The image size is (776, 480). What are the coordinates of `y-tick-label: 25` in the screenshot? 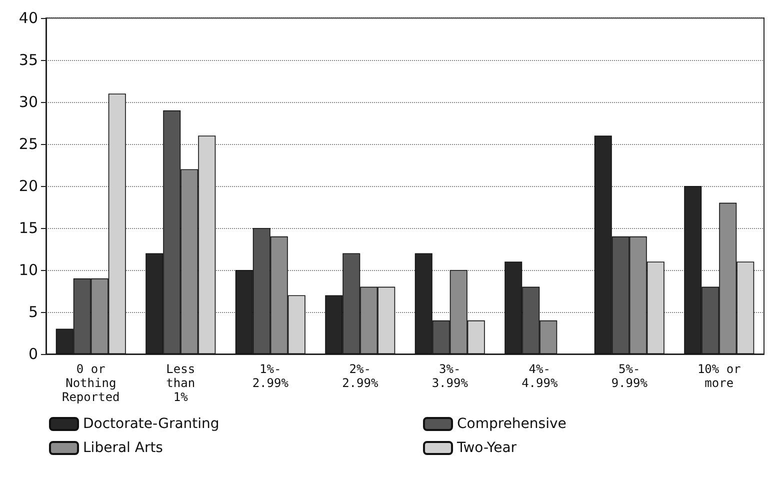 It's located at (28, 144).